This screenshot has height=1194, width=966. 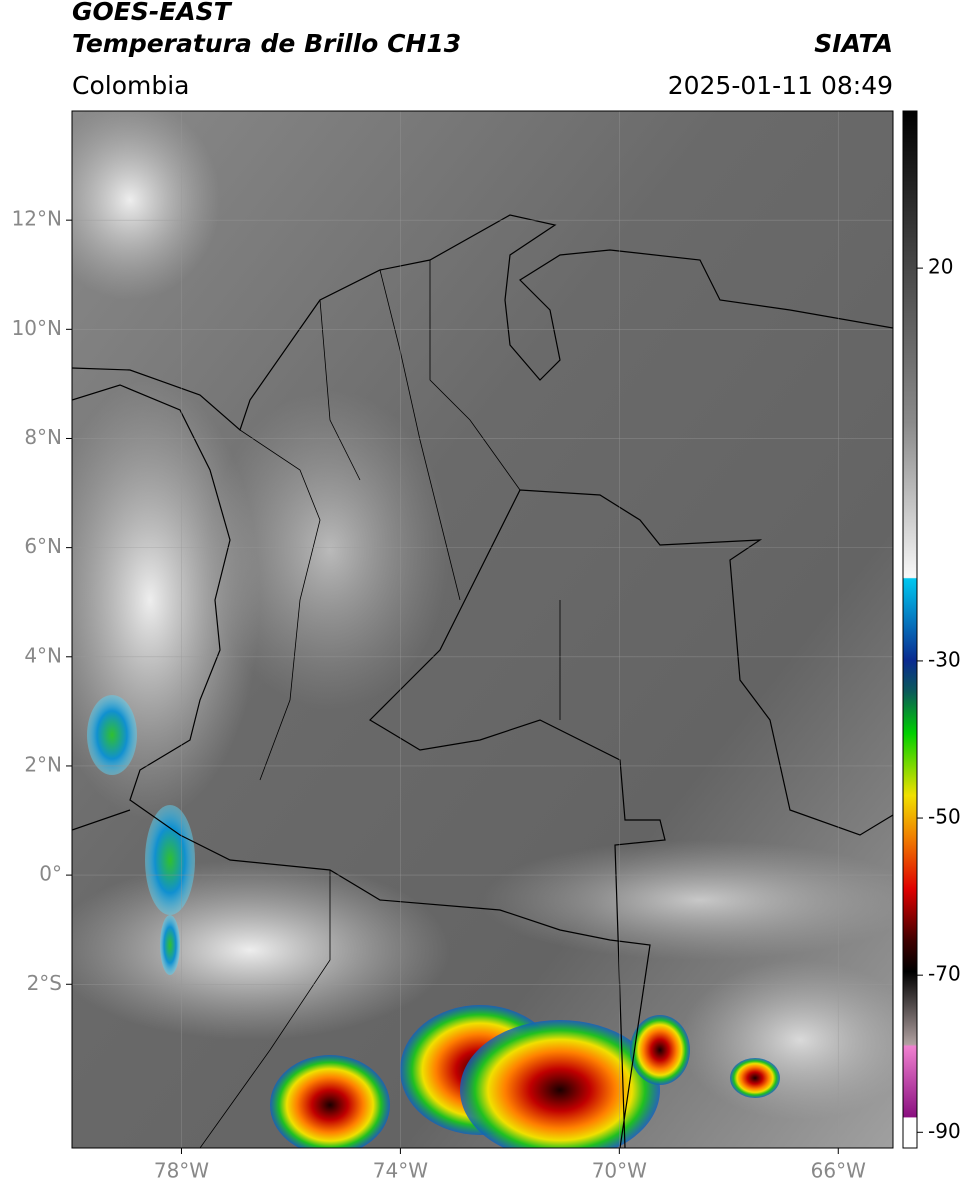 I want to click on colorbar, so click(x=910, y=629).